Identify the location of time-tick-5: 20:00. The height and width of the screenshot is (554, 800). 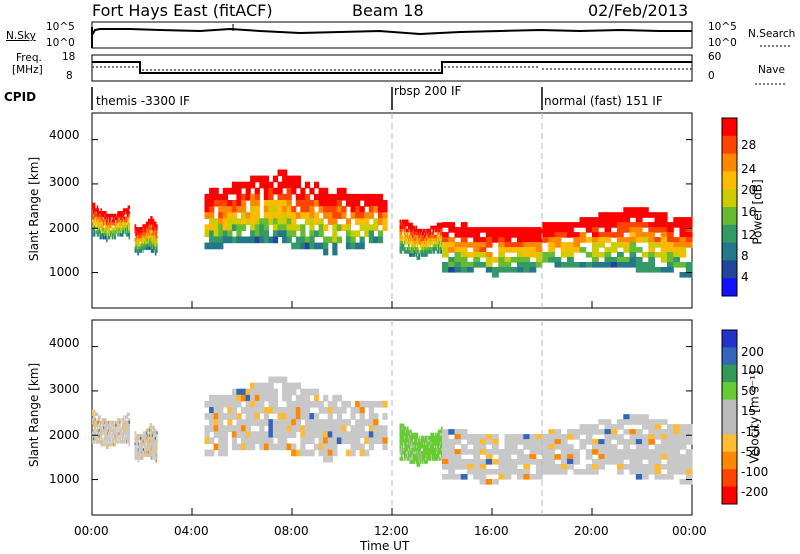
(591, 531).